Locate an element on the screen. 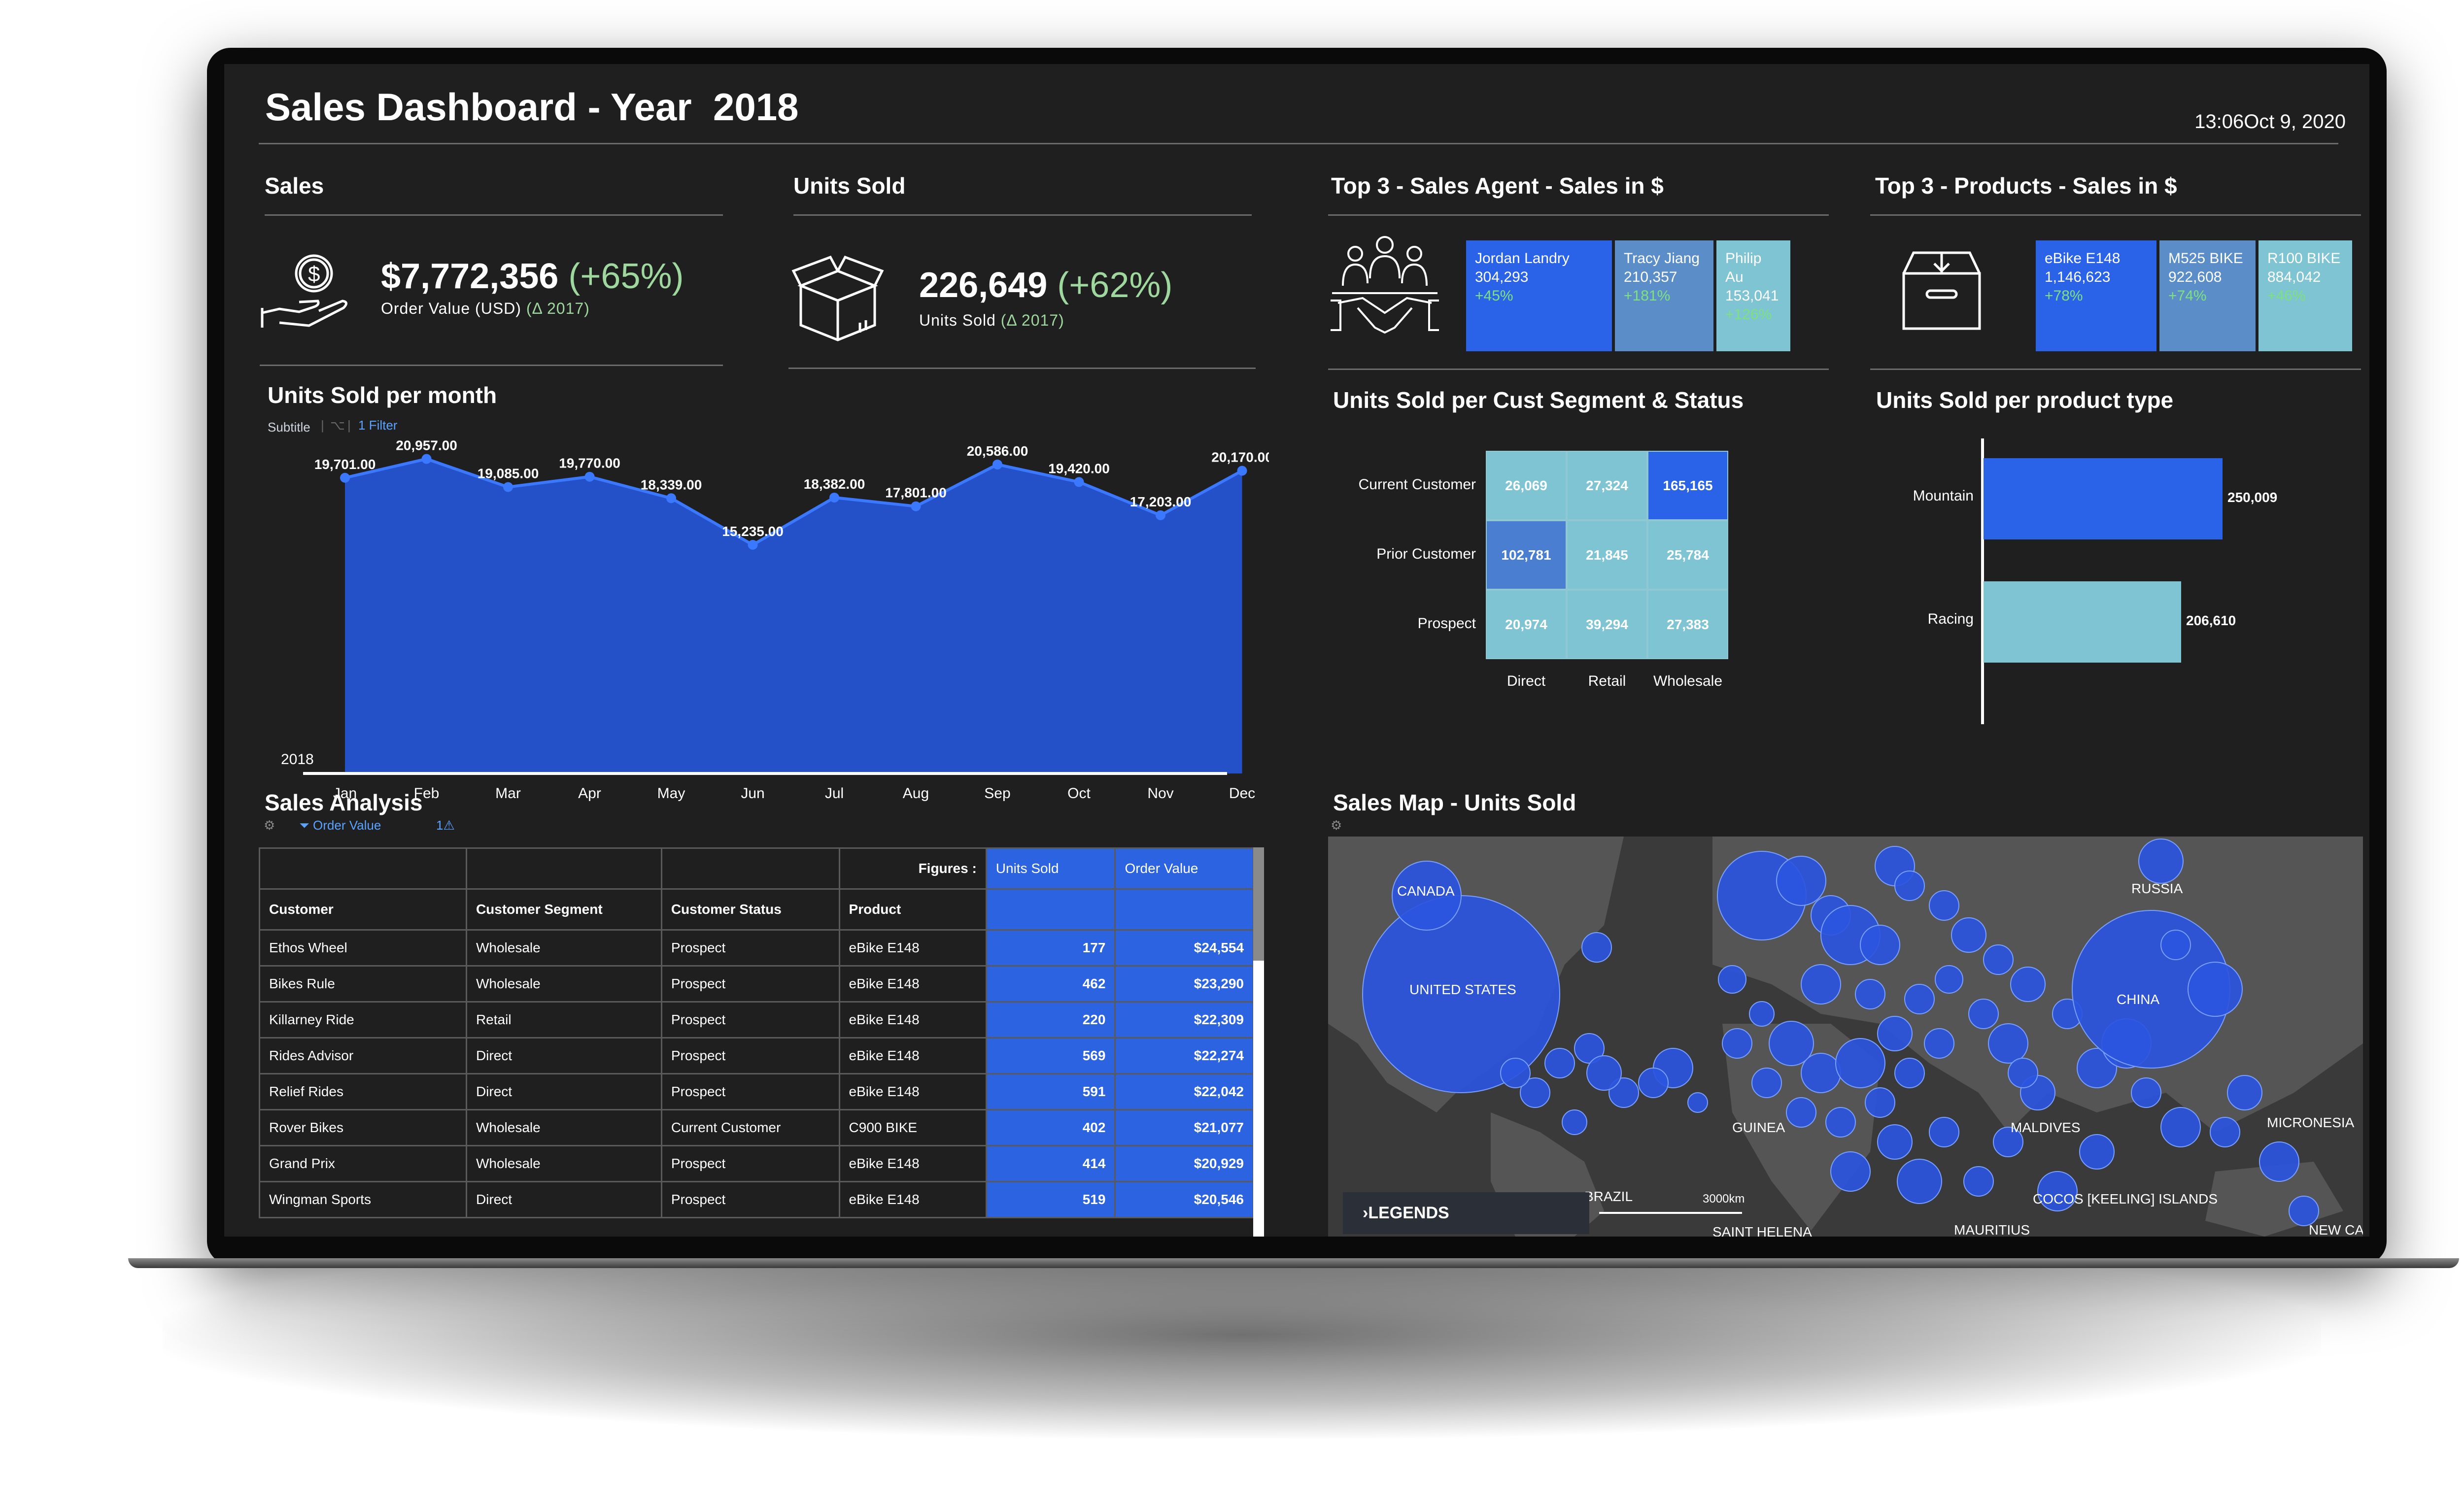 The width and height of the screenshot is (2464, 1508). map-settings-icon: ⚙ is located at coordinates (1336, 825).